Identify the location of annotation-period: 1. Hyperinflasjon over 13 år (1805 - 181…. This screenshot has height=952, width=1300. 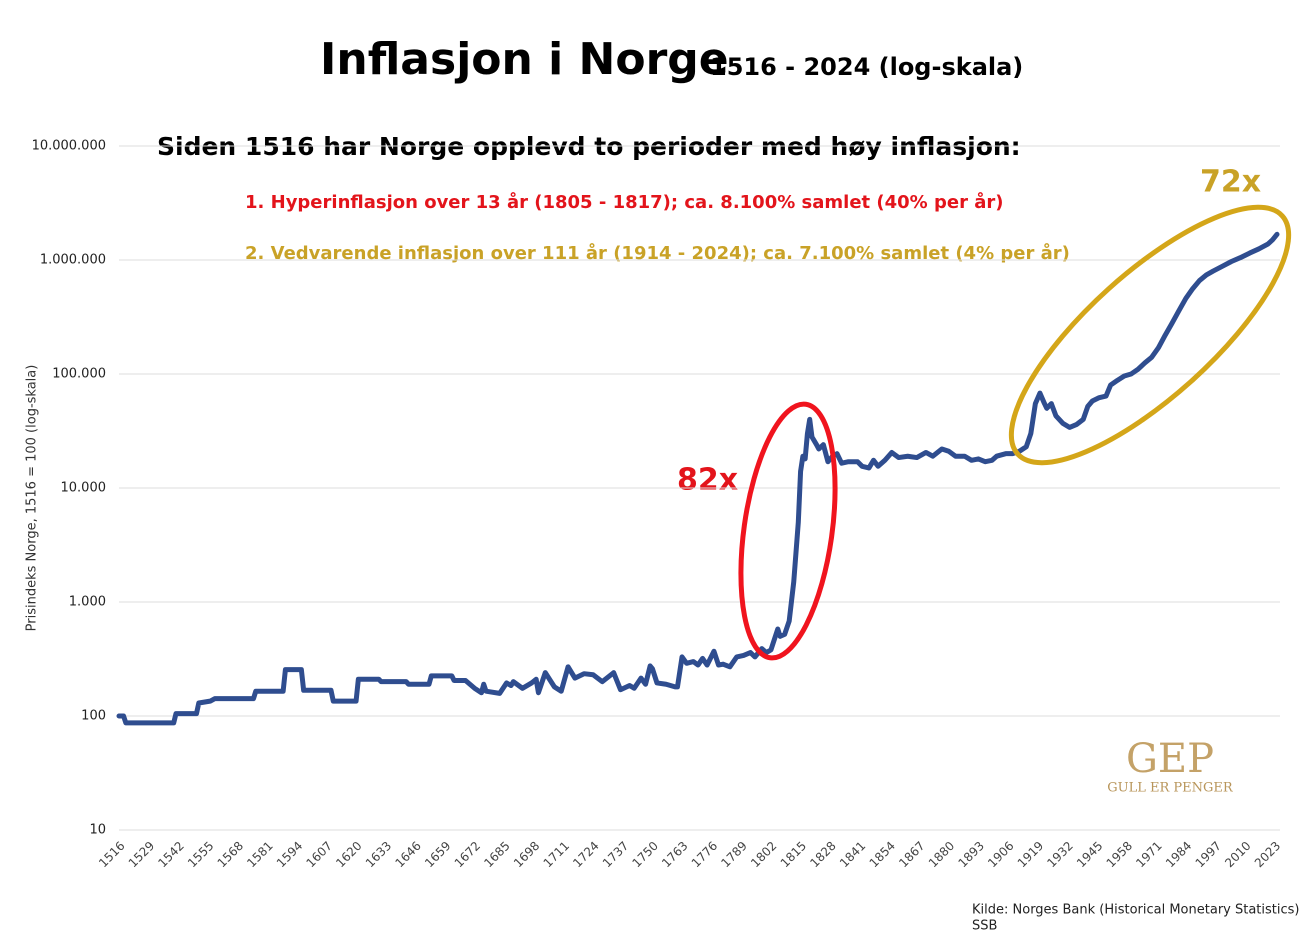
(624, 202).